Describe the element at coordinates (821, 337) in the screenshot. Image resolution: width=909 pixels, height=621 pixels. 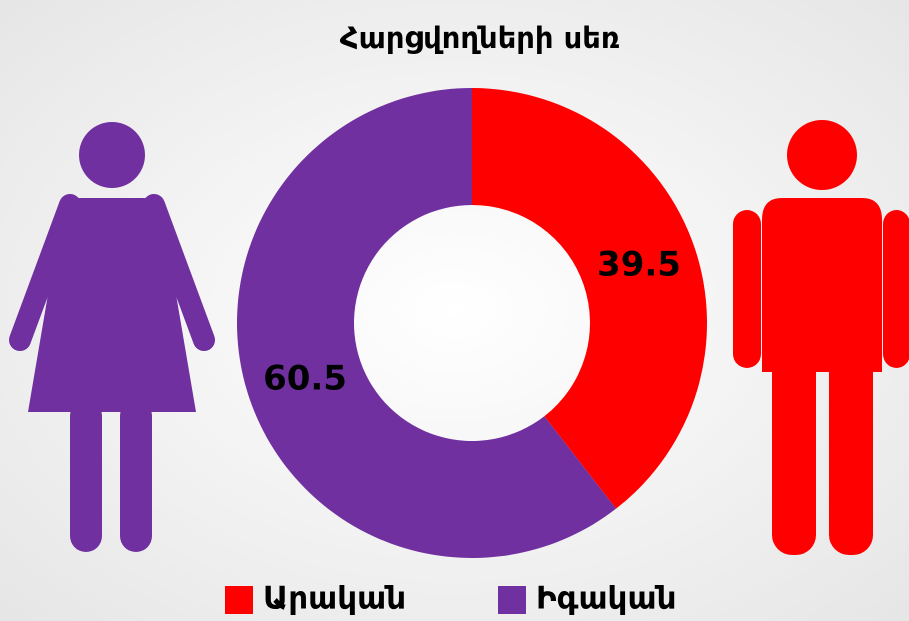
I see `male-icon` at that location.